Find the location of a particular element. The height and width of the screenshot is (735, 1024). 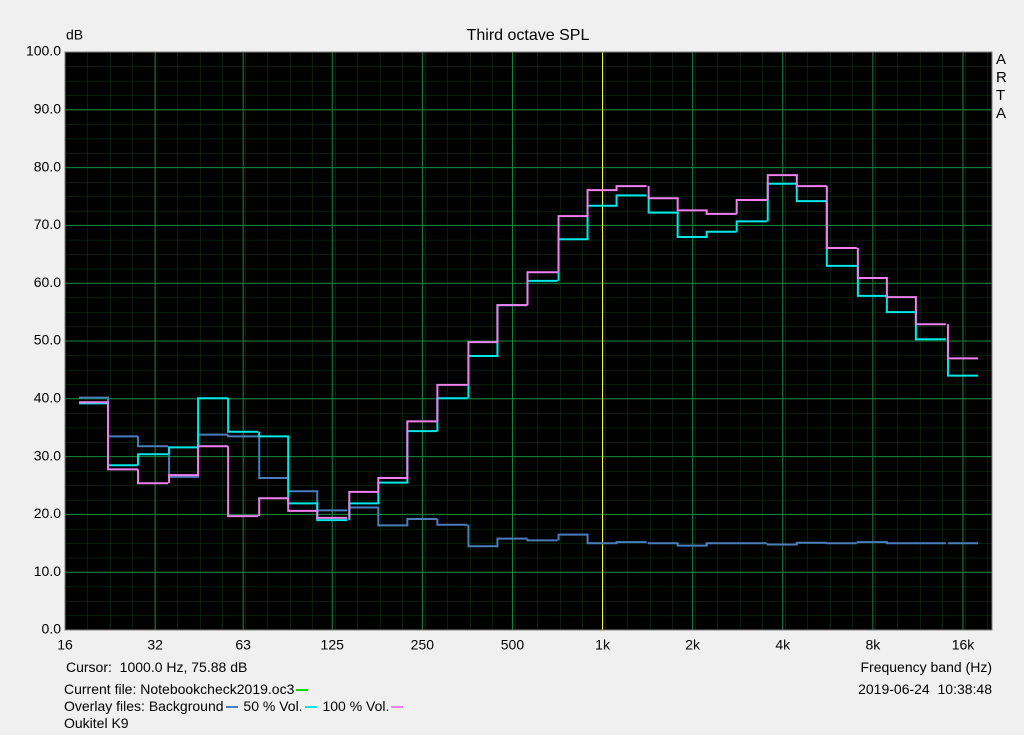

legend-label: 100 % Vol. is located at coordinates (356, 706).